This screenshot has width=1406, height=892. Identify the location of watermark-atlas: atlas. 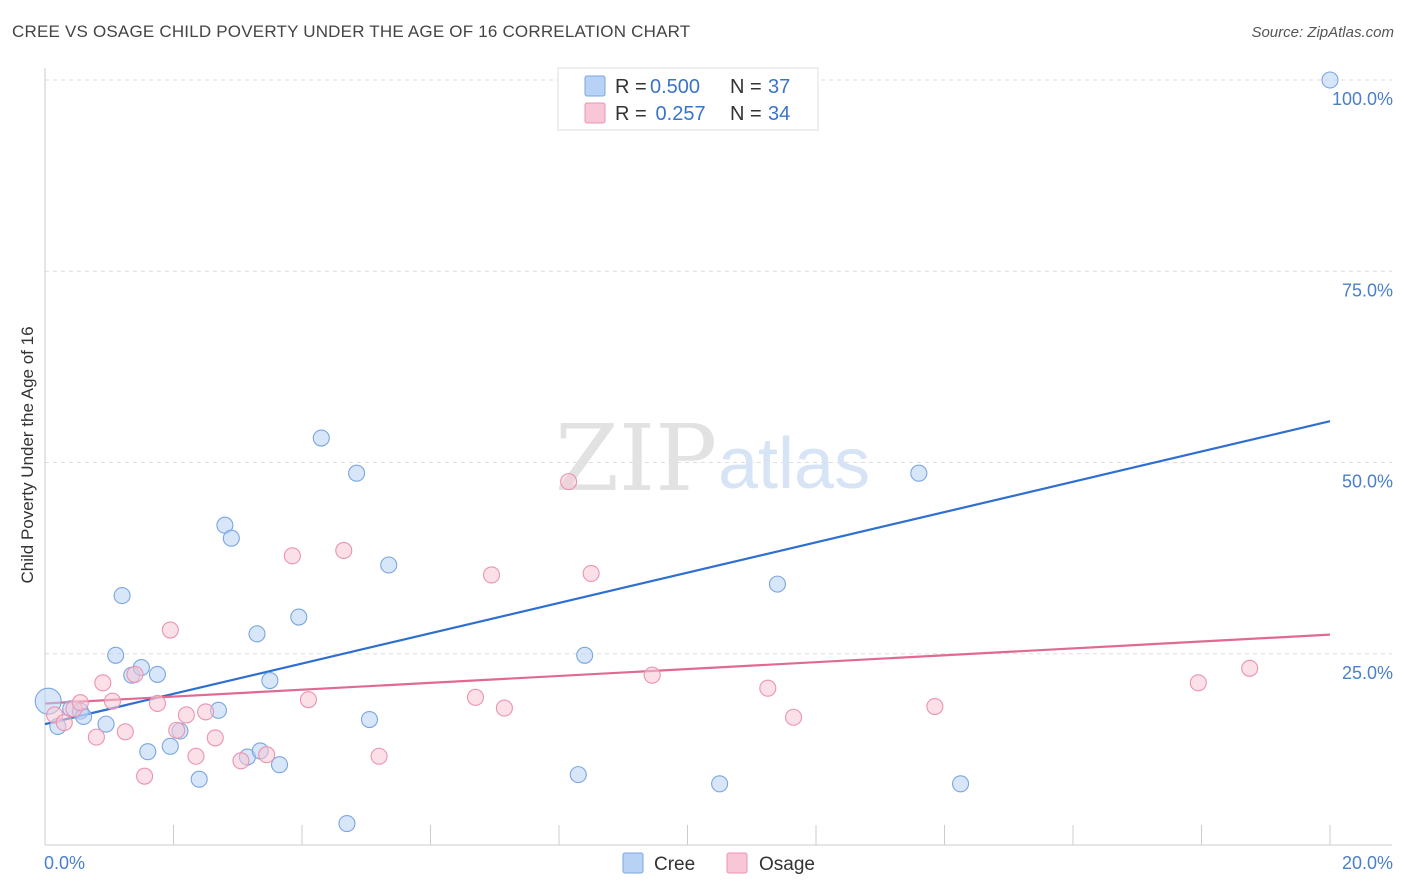
(794, 464).